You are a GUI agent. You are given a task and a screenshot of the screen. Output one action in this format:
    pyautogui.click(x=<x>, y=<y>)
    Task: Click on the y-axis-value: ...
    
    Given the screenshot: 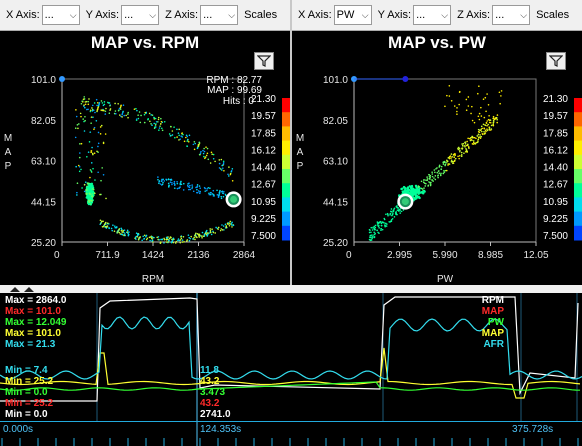 What is the action you would take?
    pyautogui.click(x=129, y=15)
    